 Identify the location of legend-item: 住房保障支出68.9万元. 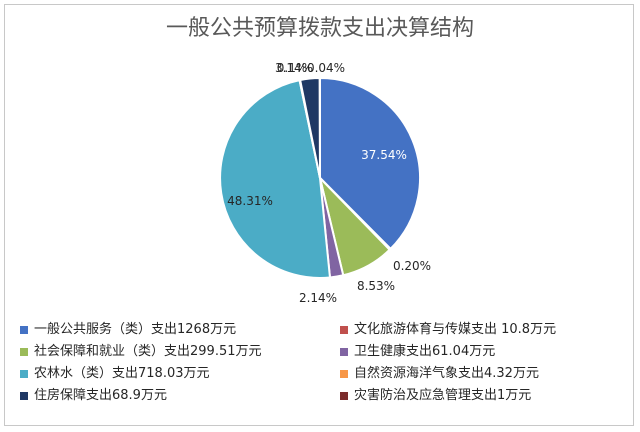
(93, 393).